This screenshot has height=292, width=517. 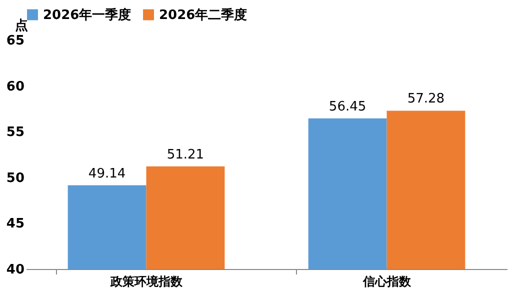 What do you see at coordinates (15, 178) in the screenshot?
I see `y-tick-label: 50` at bounding box center [15, 178].